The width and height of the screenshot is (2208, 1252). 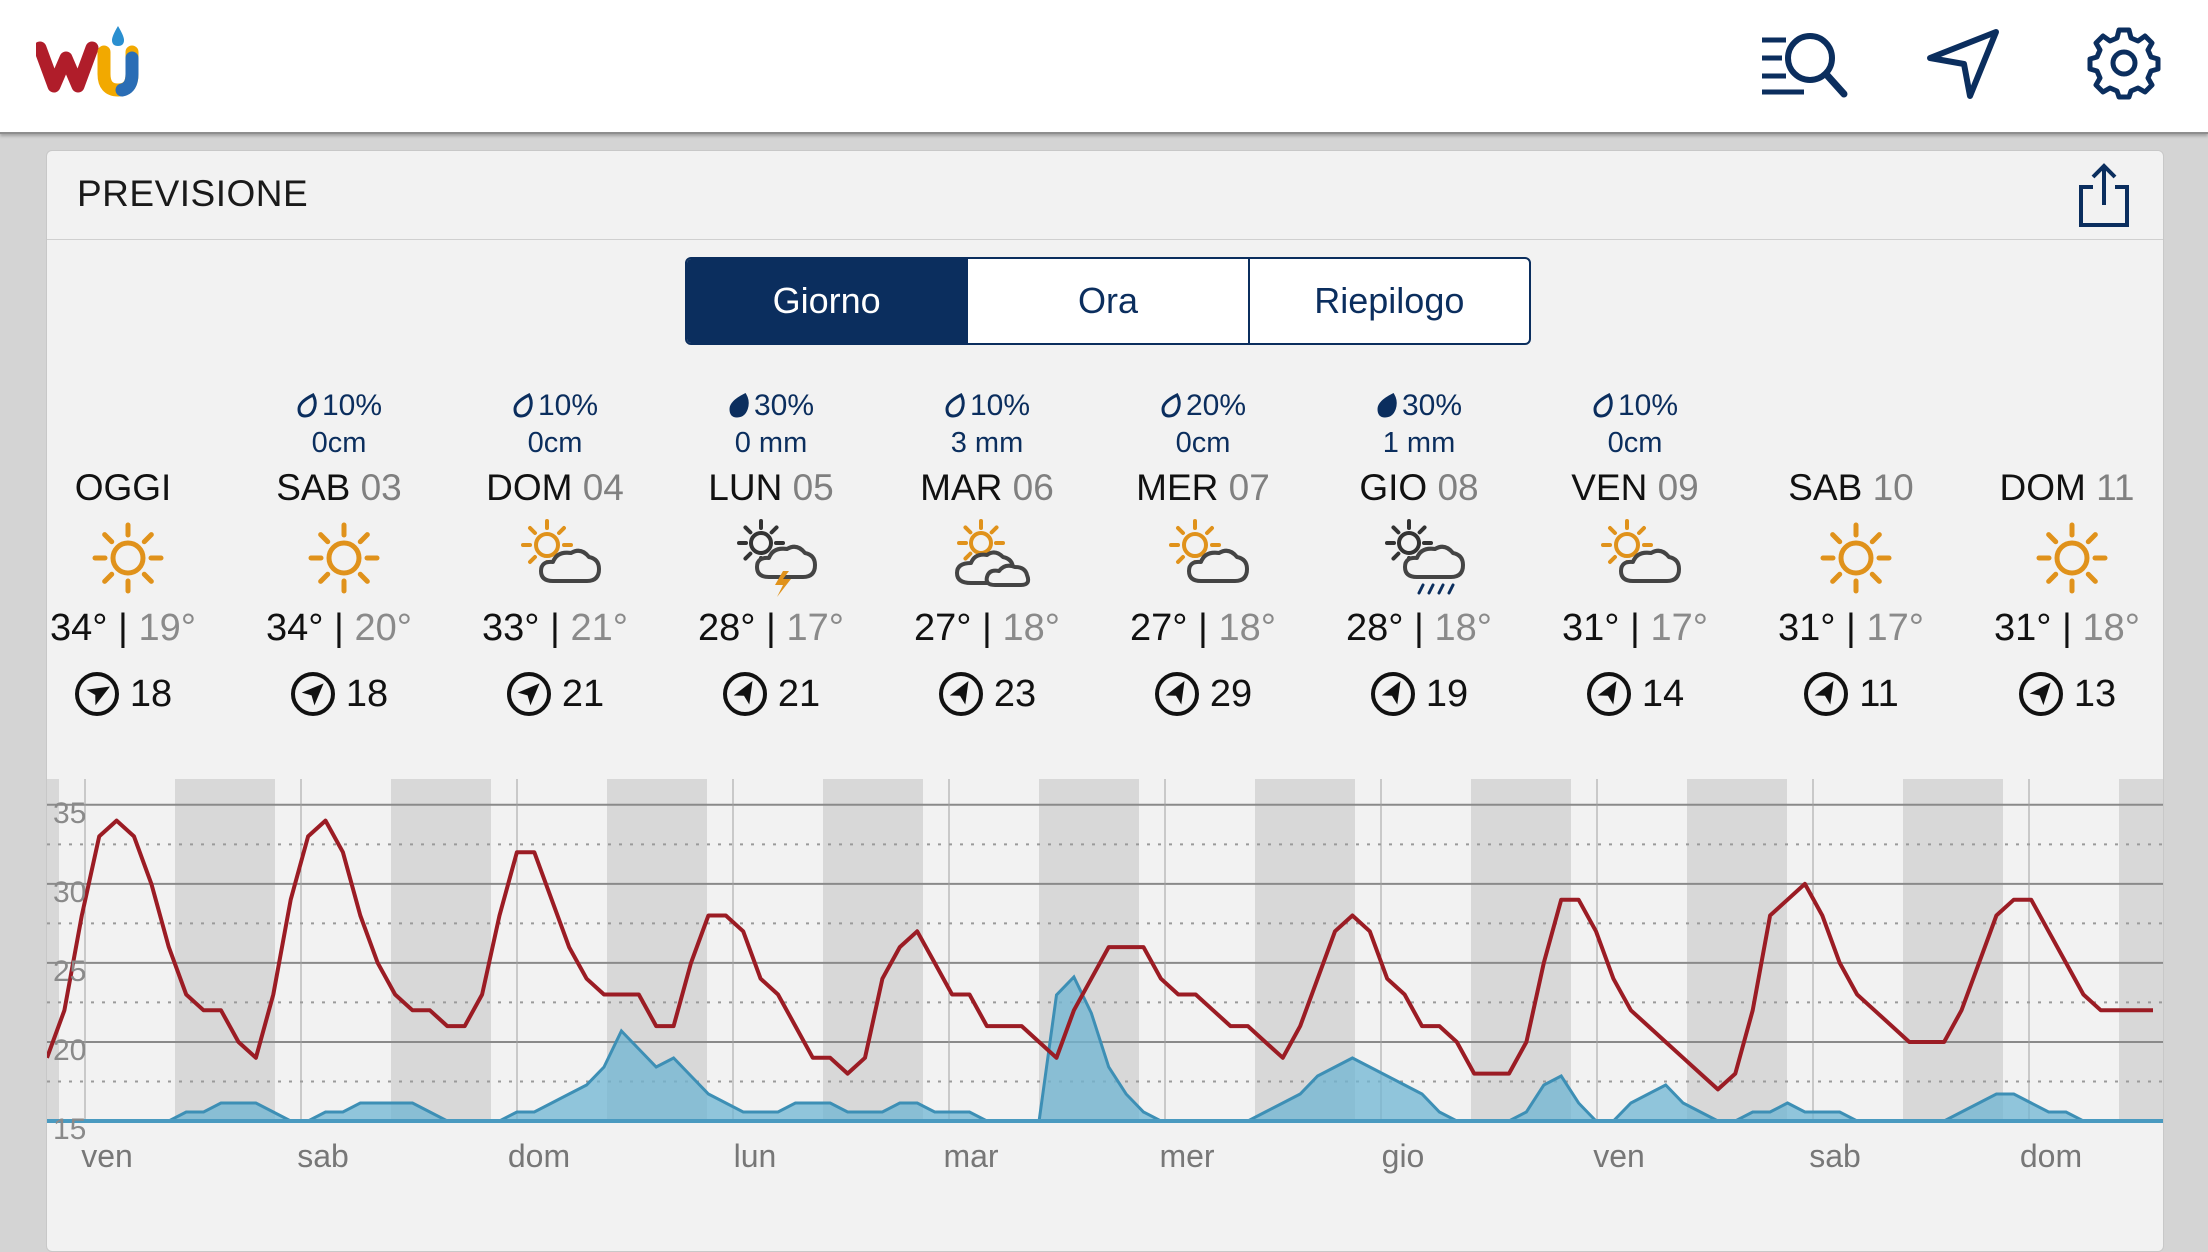 I want to click on day-label: SAB 03, so click(x=339, y=488).